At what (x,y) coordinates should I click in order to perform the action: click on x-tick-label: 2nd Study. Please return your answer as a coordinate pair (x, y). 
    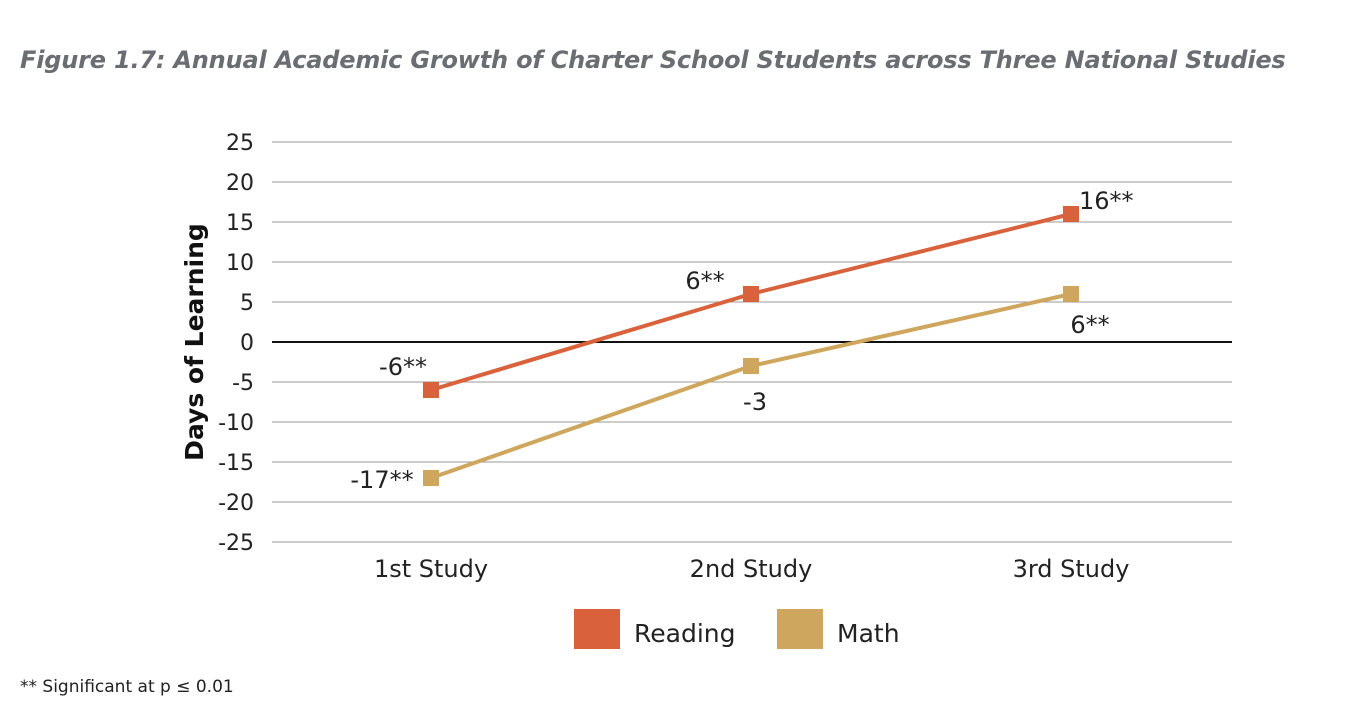
    Looking at the image, I should click on (751, 569).